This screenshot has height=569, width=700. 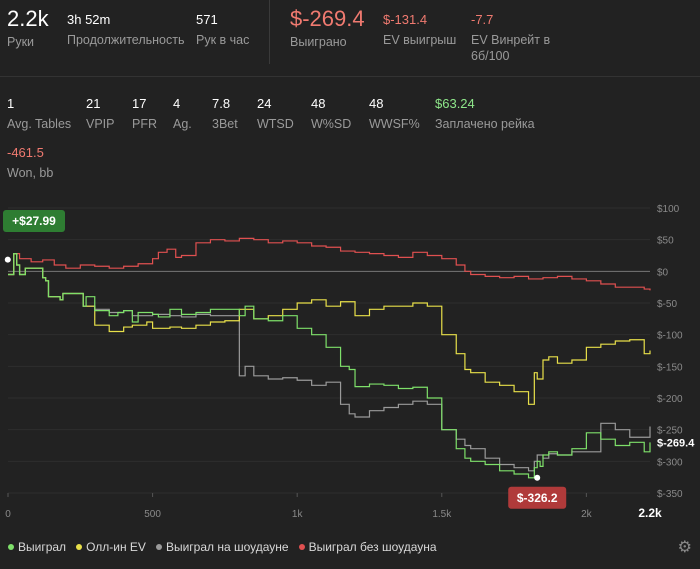 I want to click on max-annotation-box, so click(x=34, y=221).